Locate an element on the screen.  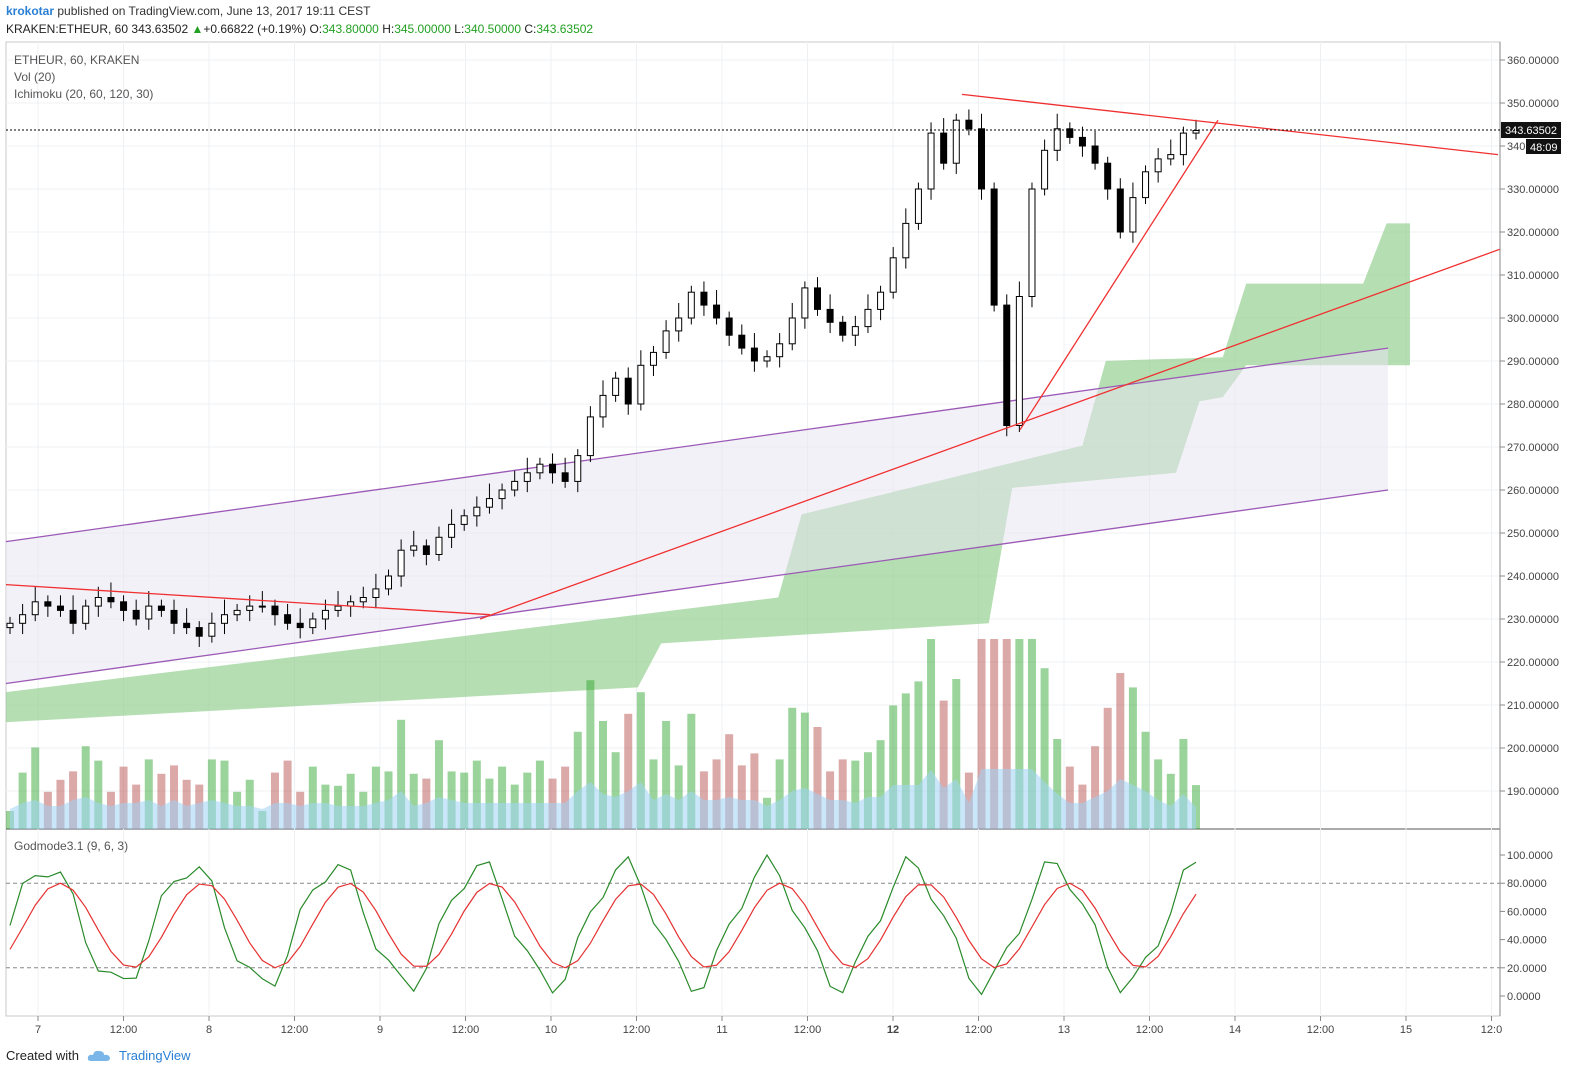
x-tick-label: 14 is located at coordinates (1235, 1030).